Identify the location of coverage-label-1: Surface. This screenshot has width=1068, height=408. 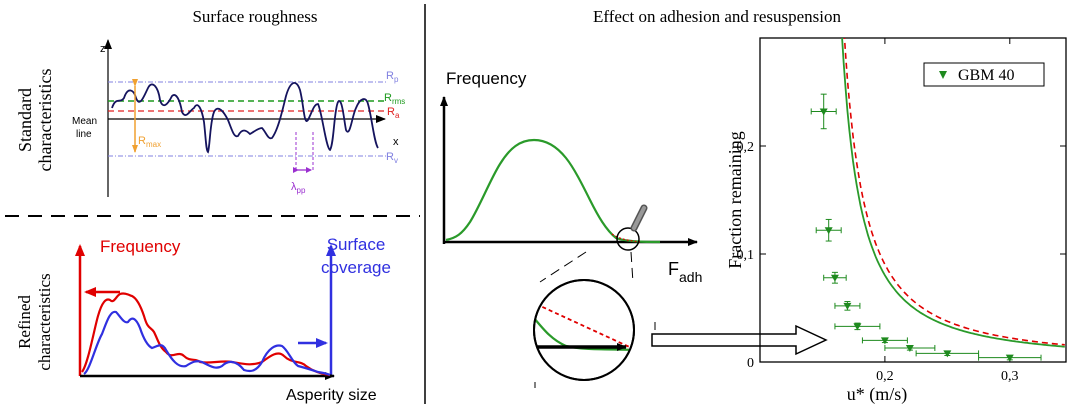
(356, 244).